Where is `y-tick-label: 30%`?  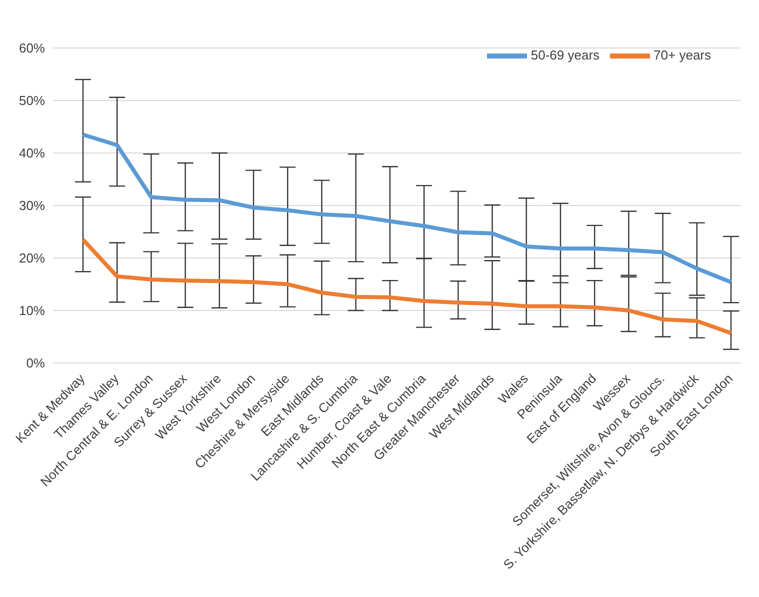 y-tick-label: 30% is located at coordinates (32, 206).